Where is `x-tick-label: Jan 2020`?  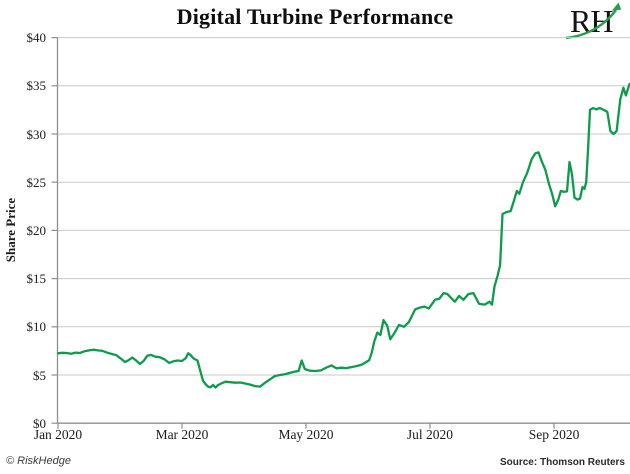
x-tick-label: Jan 2020 is located at coordinates (58, 434).